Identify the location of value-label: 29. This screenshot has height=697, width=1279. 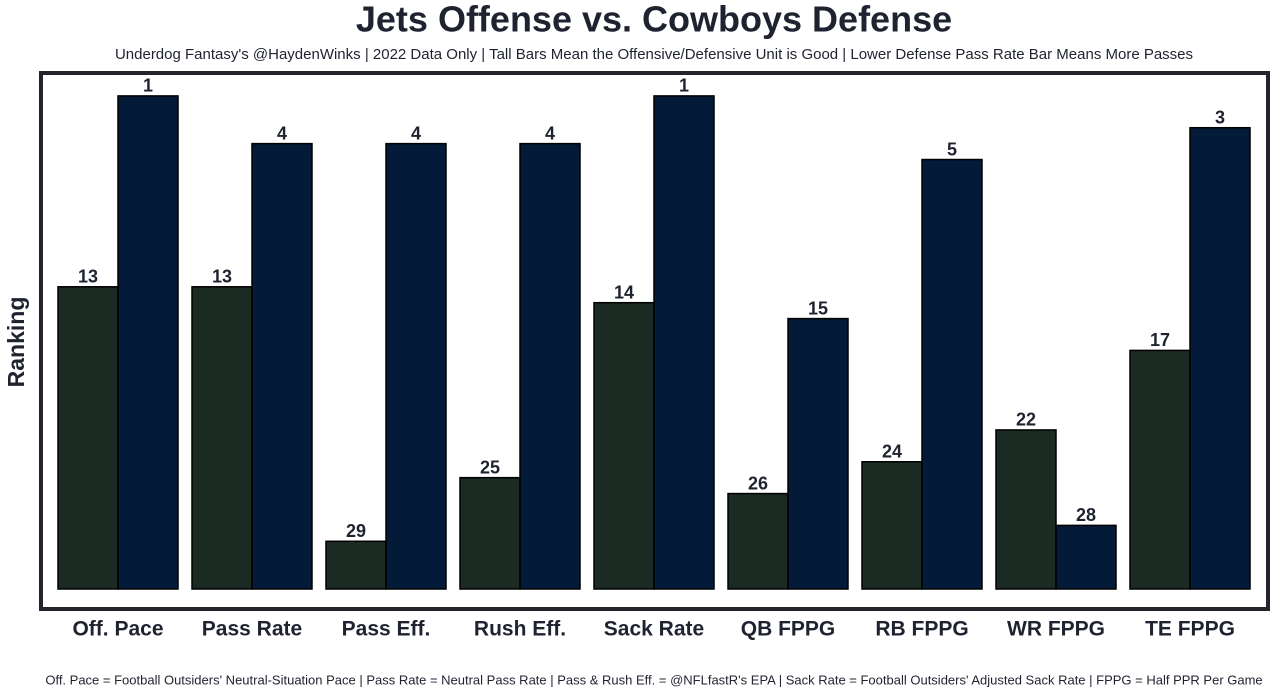
(356, 531).